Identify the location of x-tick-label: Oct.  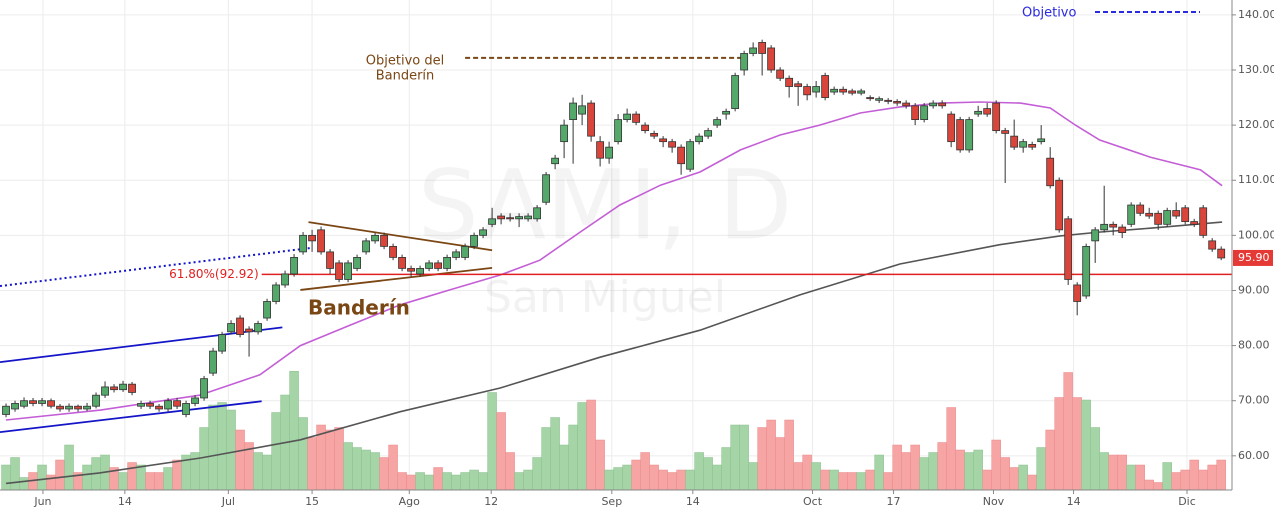
(813, 501).